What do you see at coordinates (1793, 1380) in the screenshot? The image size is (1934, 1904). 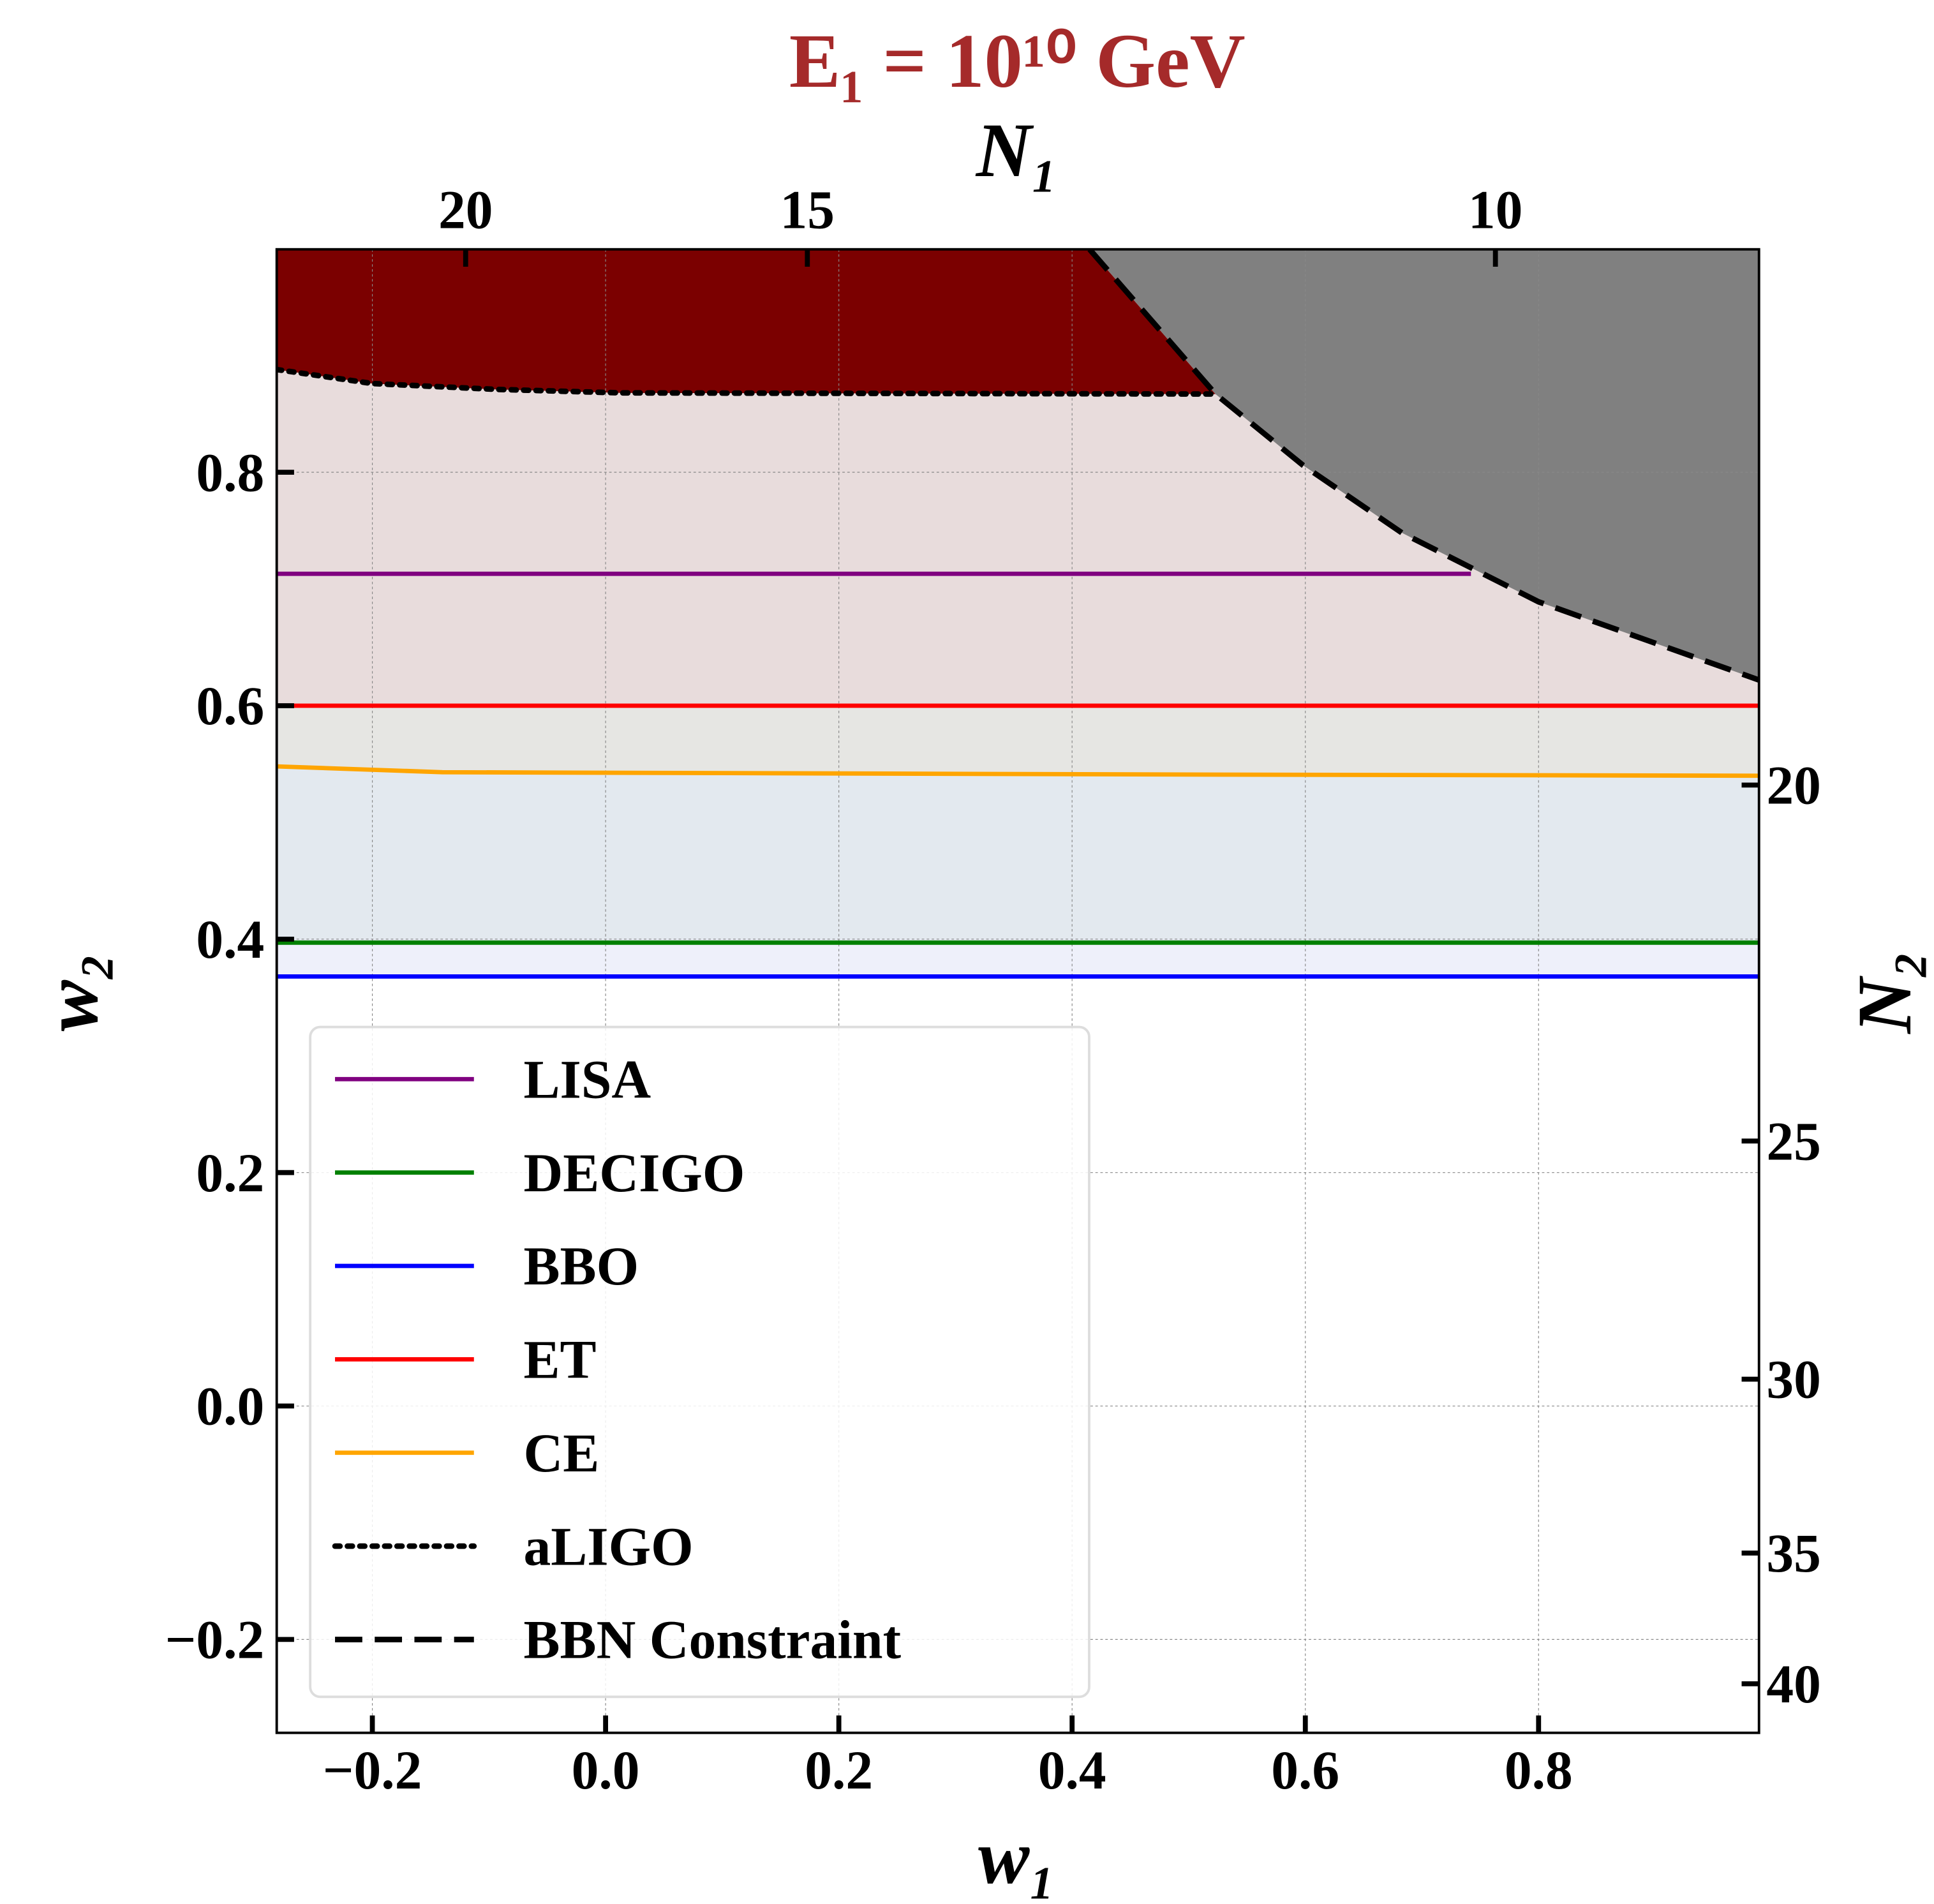 I see `y2-tick-label: 30` at bounding box center [1793, 1380].